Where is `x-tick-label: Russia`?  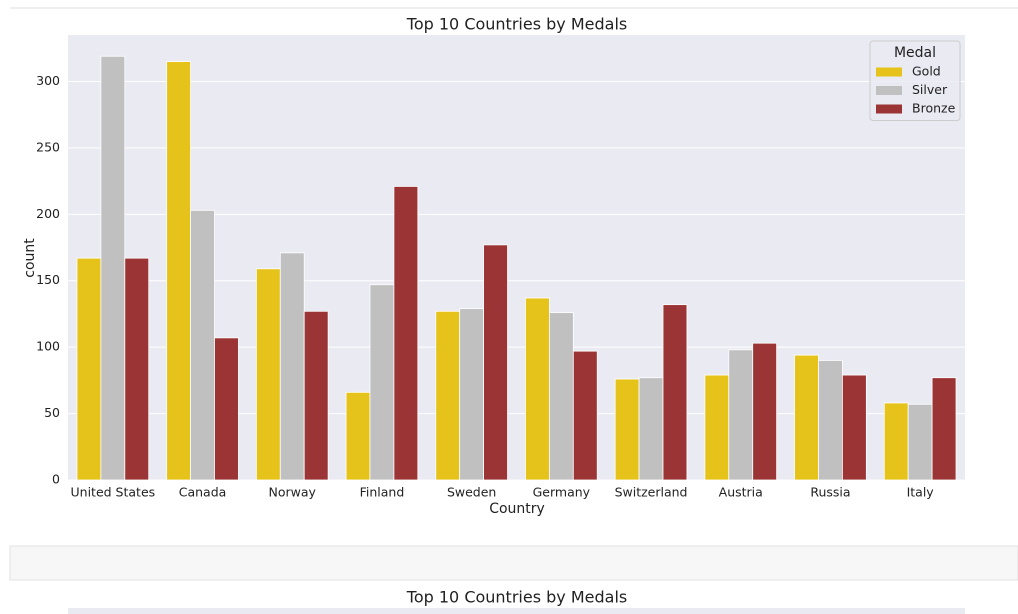 x-tick-label: Russia is located at coordinates (830, 492).